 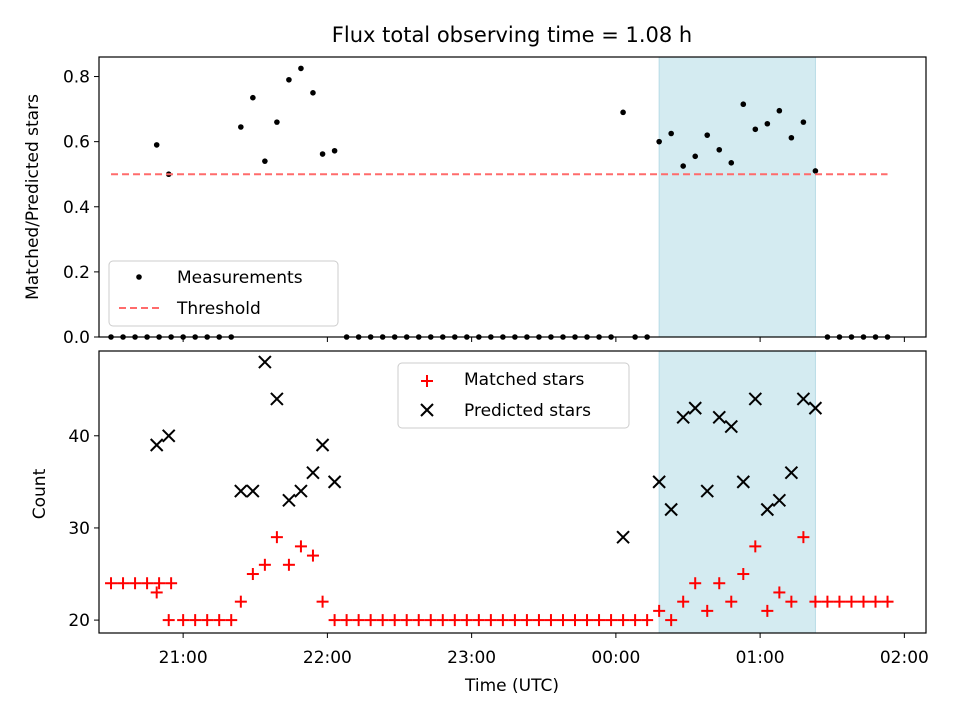 What do you see at coordinates (737, 492) in the screenshot?
I see `bottom-shaded-region` at bounding box center [737, 492].